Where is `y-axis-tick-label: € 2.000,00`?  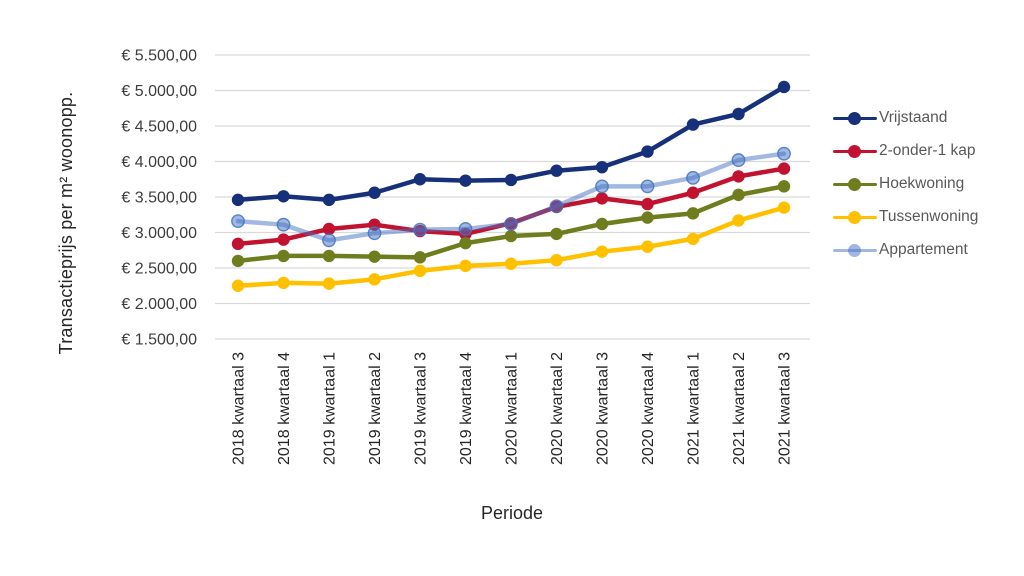 y-axis-tick-label: € 2.000,00 is located at coordinates (159, 304).